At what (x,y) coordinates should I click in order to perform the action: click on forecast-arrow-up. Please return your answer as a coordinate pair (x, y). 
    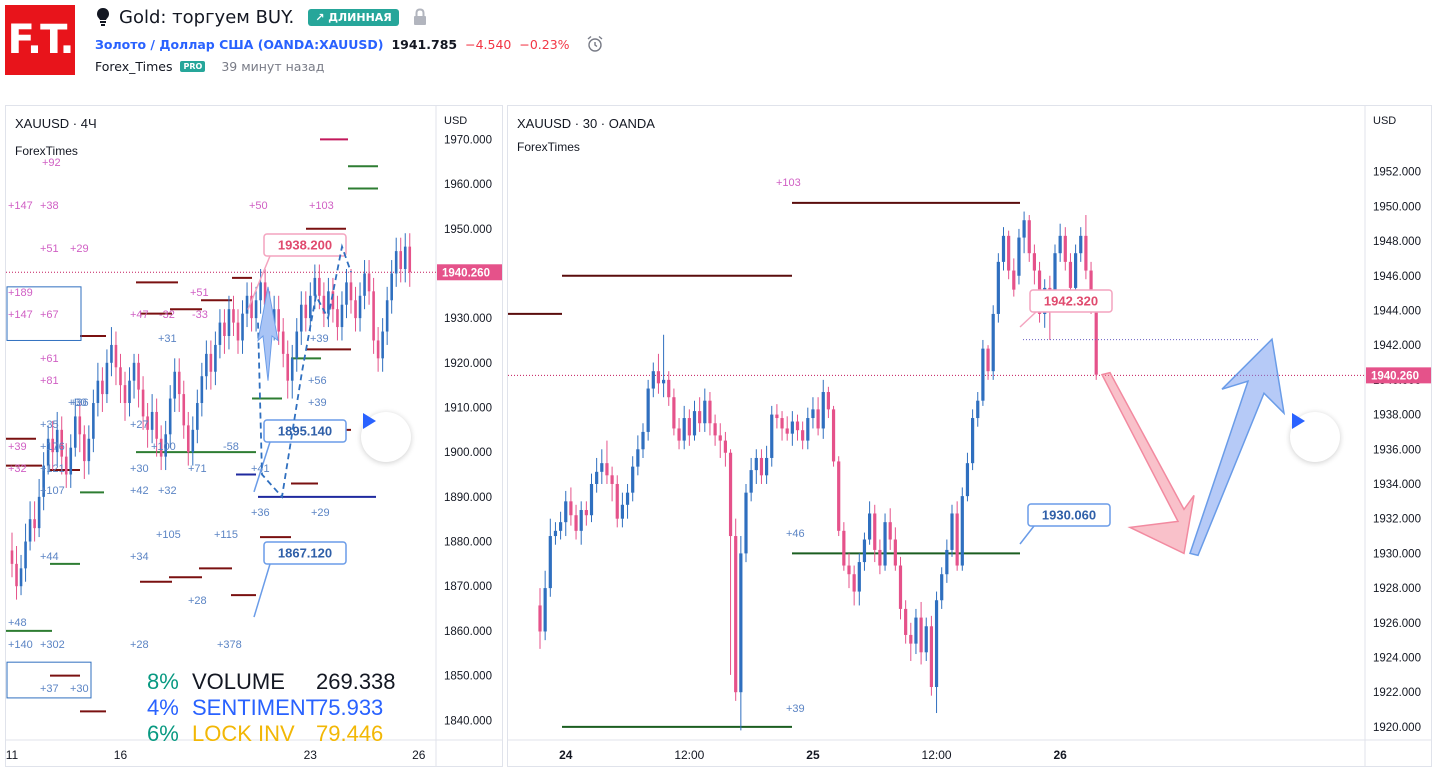
    Looking at the image, I should click on (268, 333).